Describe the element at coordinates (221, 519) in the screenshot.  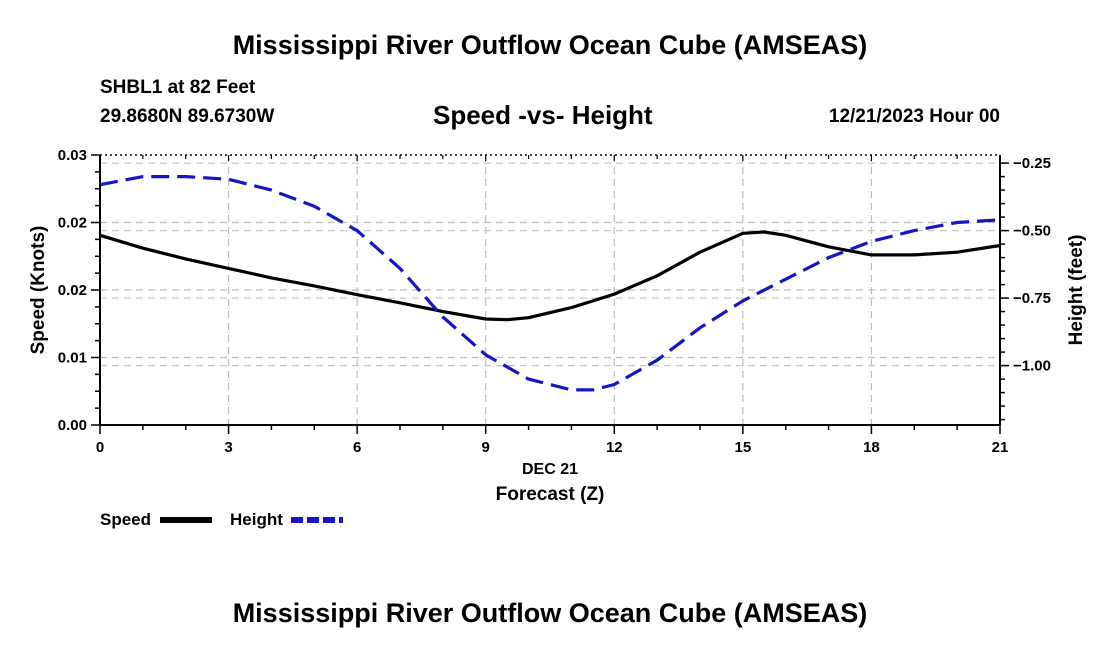
I see `legend: Speed Height` at that location.